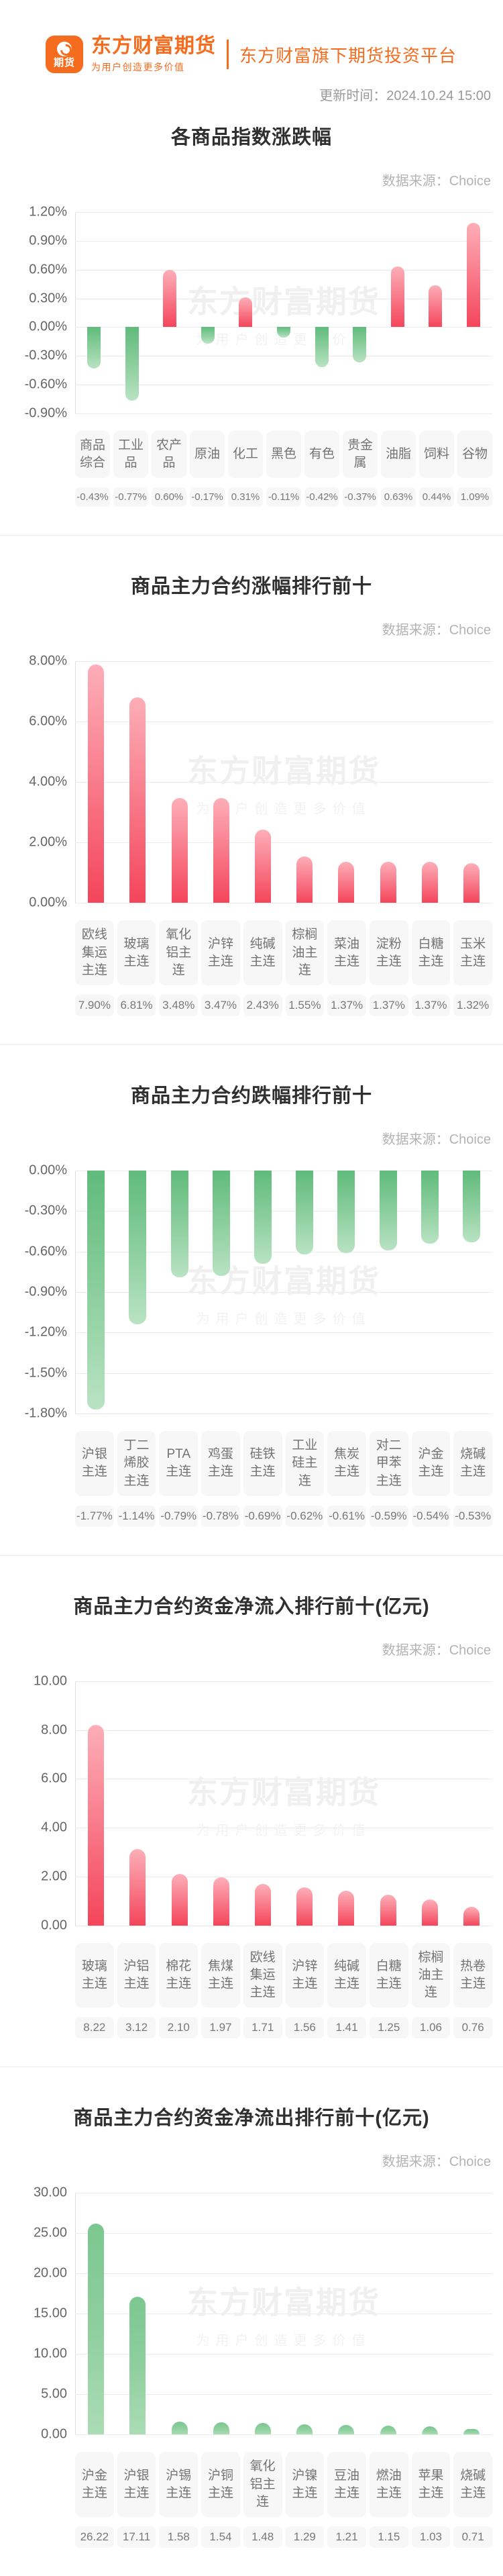 The width and height of the screenshot is (503, 2576). Describe the element at coordinates (388, 1463) in the screenshot. I see `category-label: 对二甲苯主连` at that location.